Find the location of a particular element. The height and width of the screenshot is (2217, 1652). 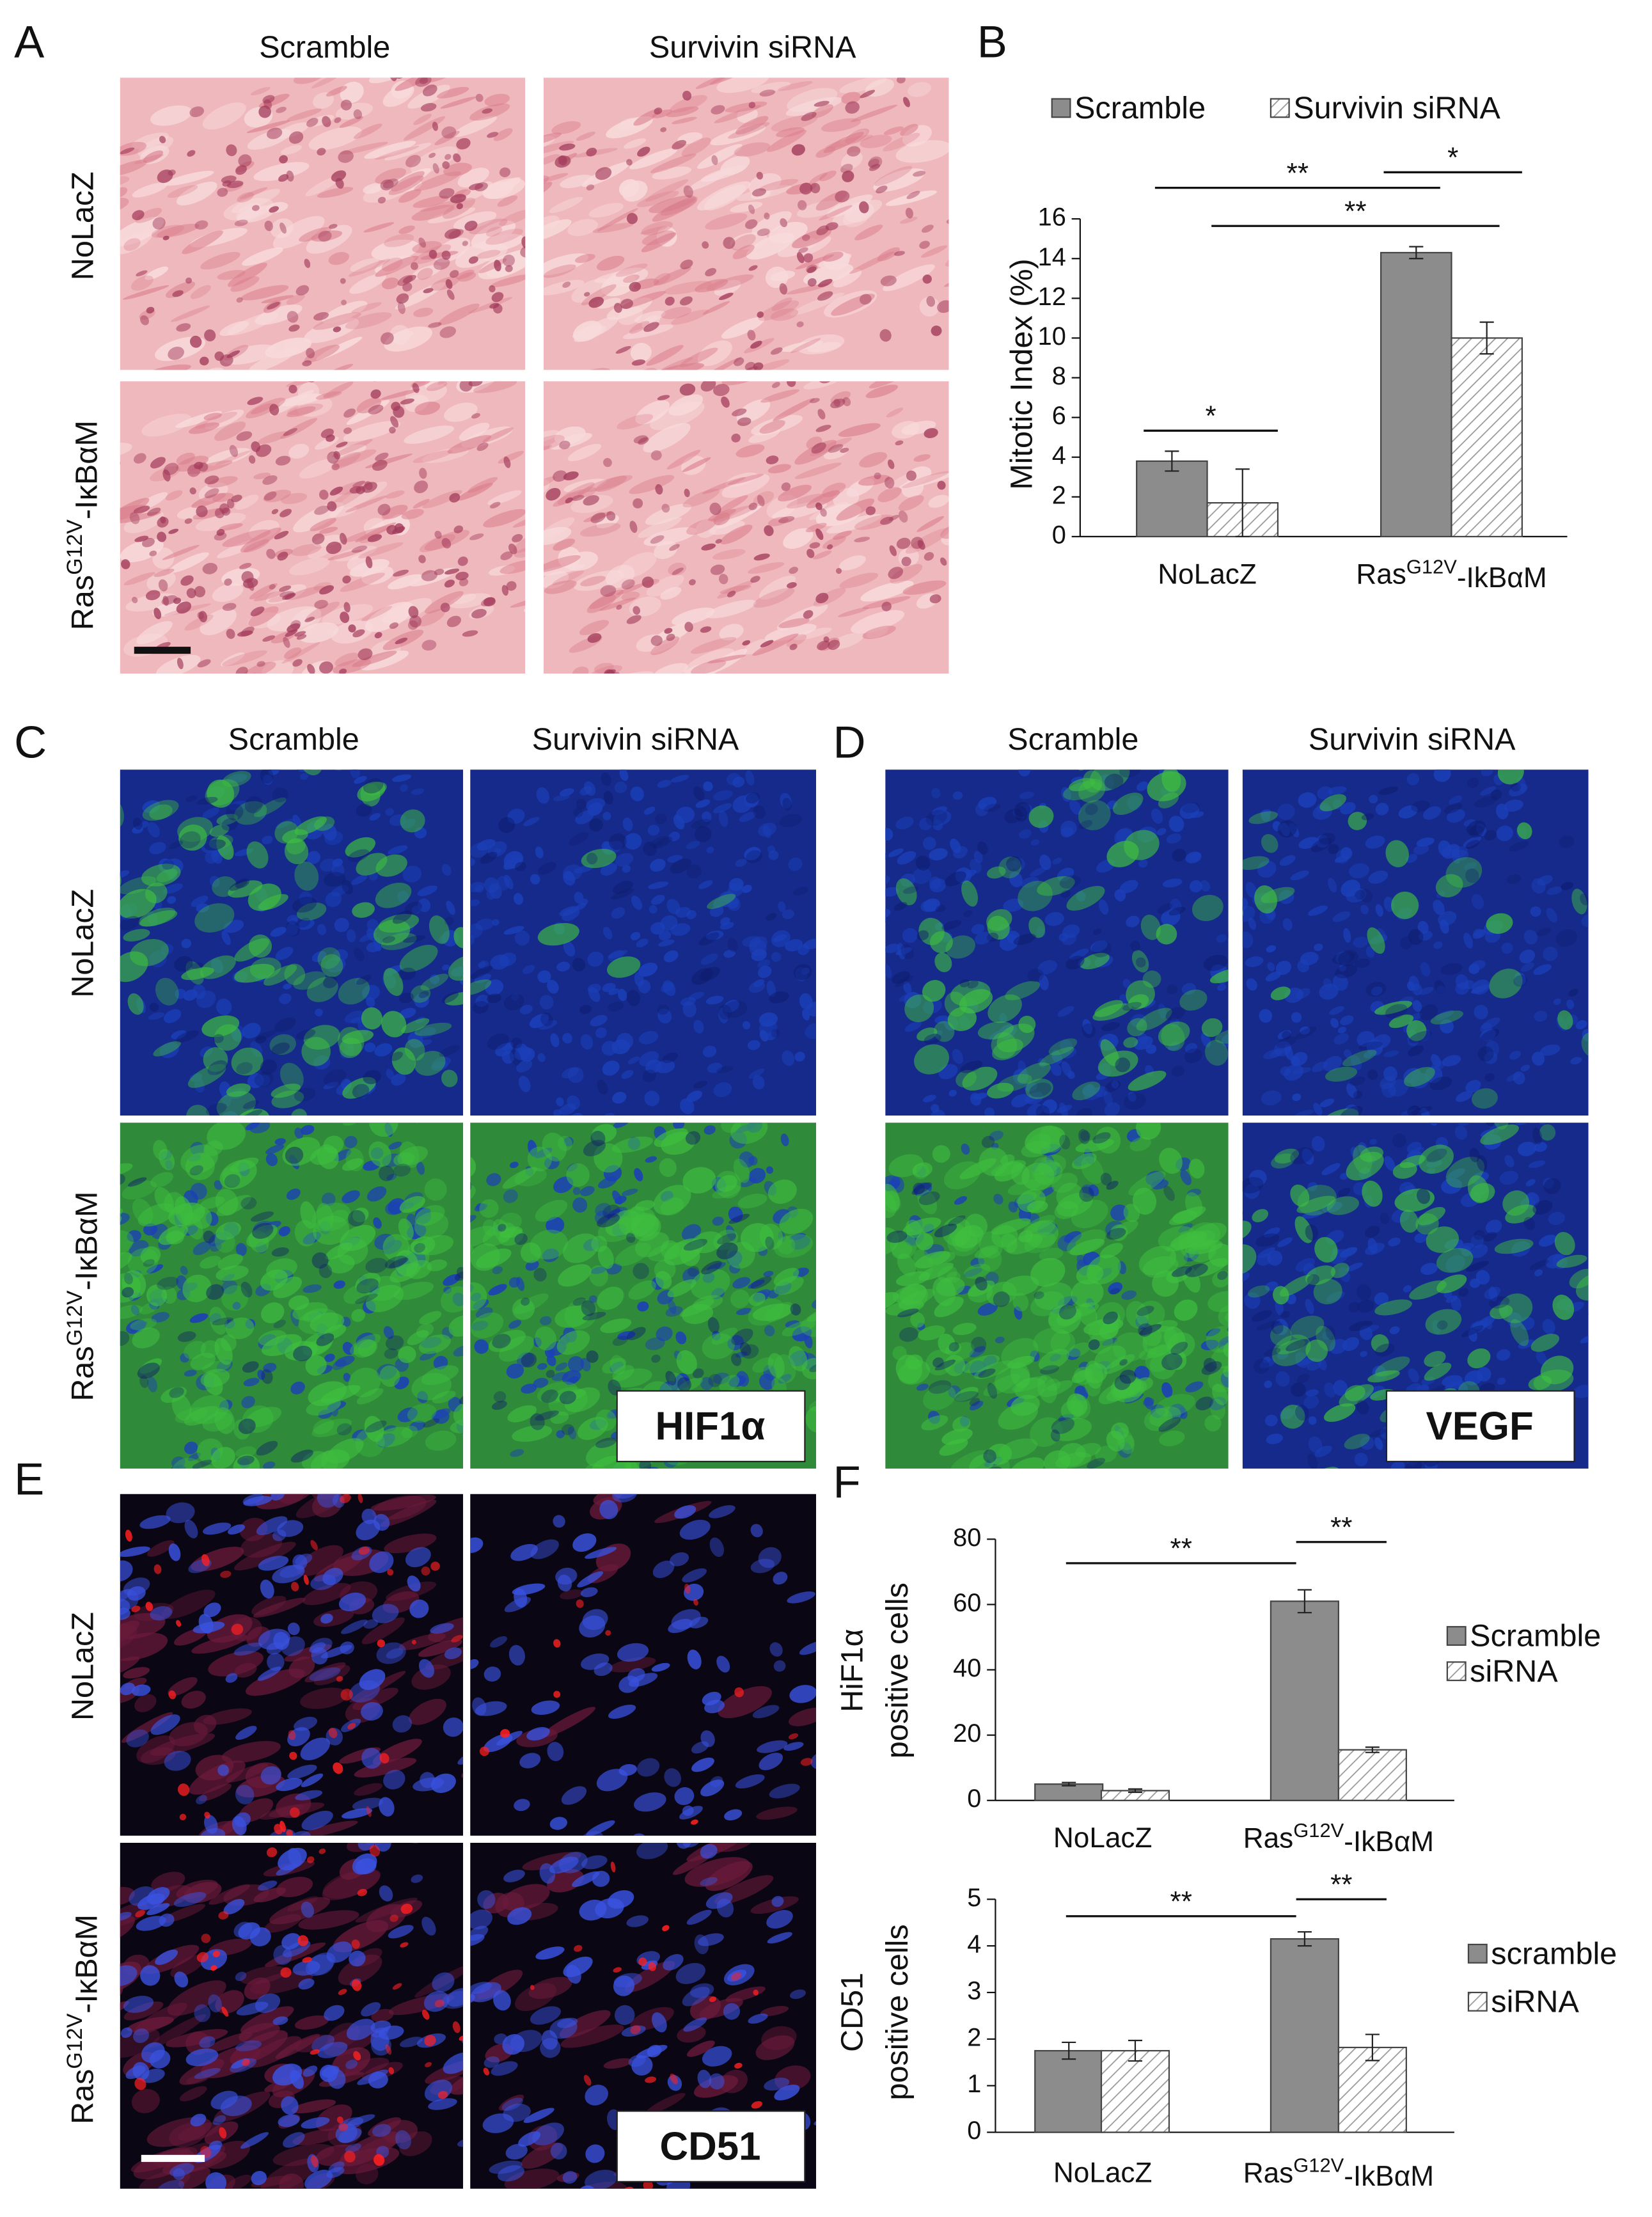

micrograph-content is located at coordinates (323, 527).